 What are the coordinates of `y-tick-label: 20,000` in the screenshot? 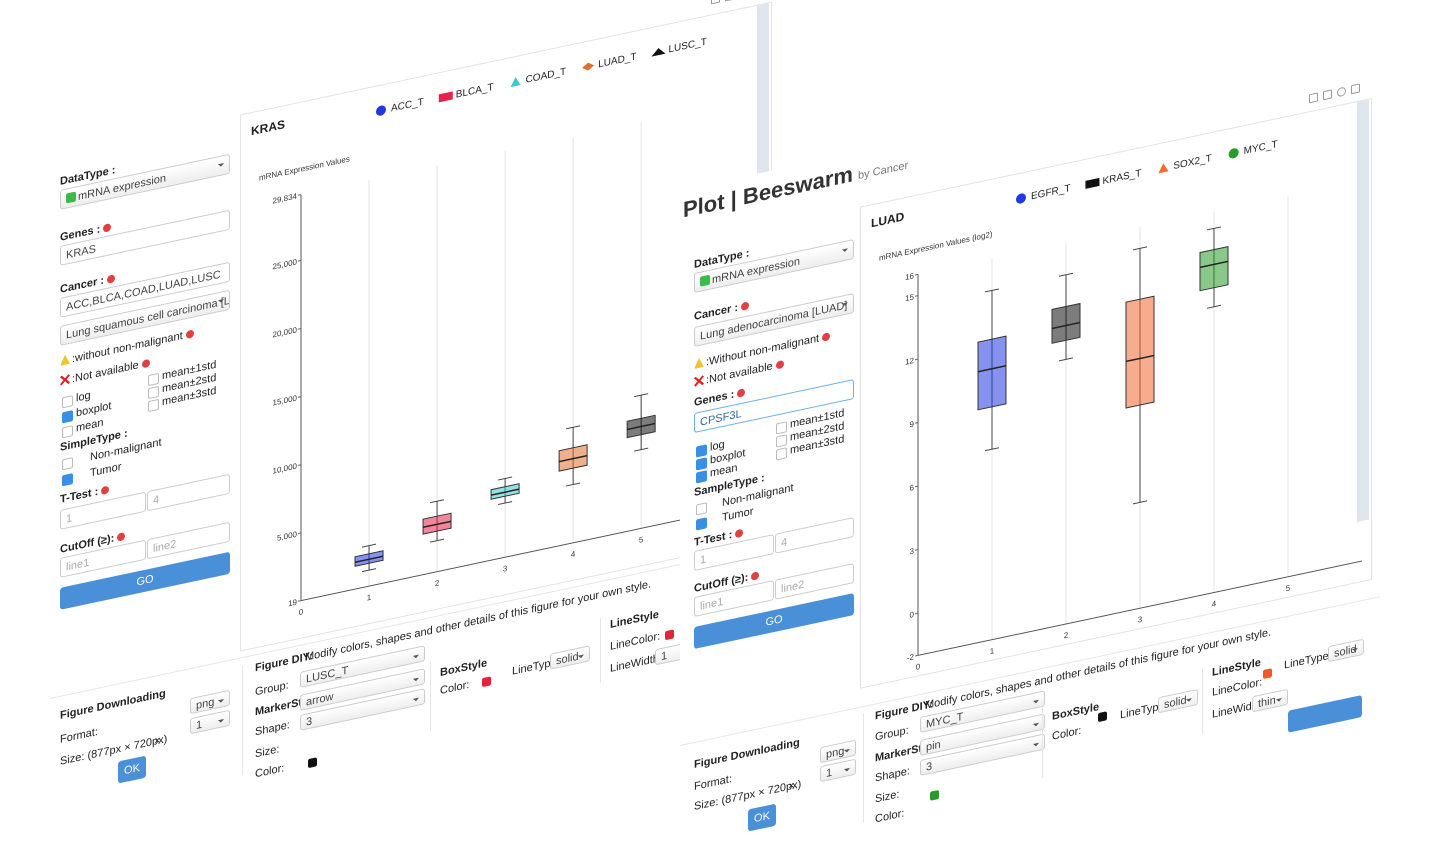 It's located at (285, 332).